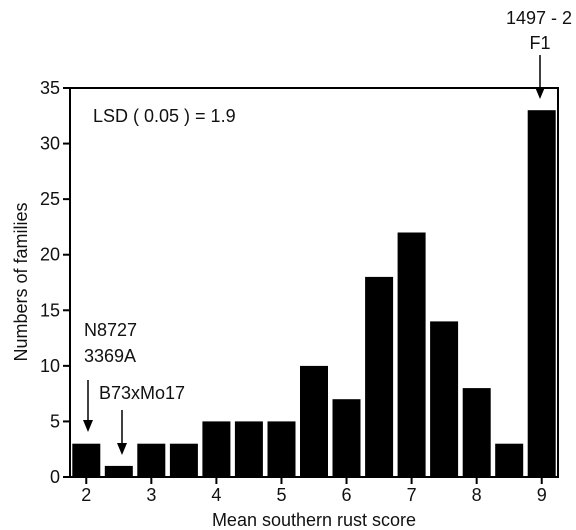 The image size is (576, 530). I want to click on arrow-n8727-3369a, so click(88, 406).